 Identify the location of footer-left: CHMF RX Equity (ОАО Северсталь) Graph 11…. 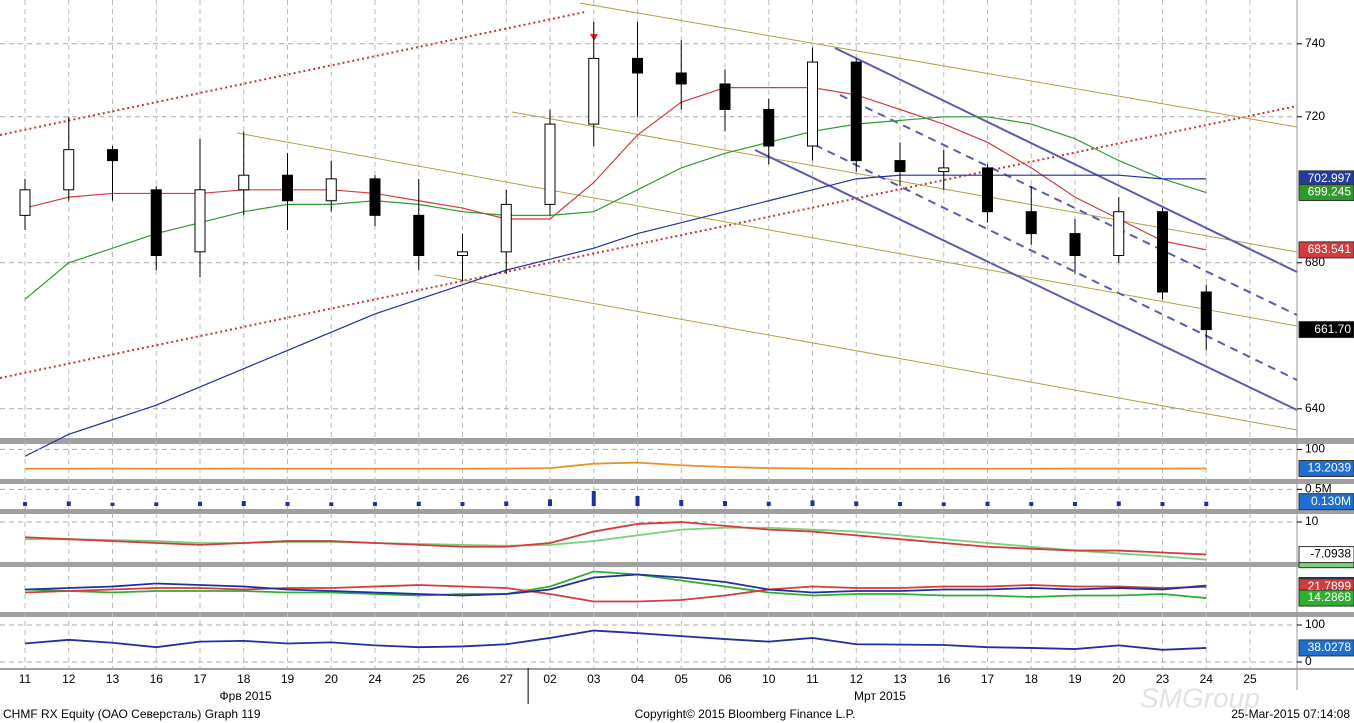
(132, 714).